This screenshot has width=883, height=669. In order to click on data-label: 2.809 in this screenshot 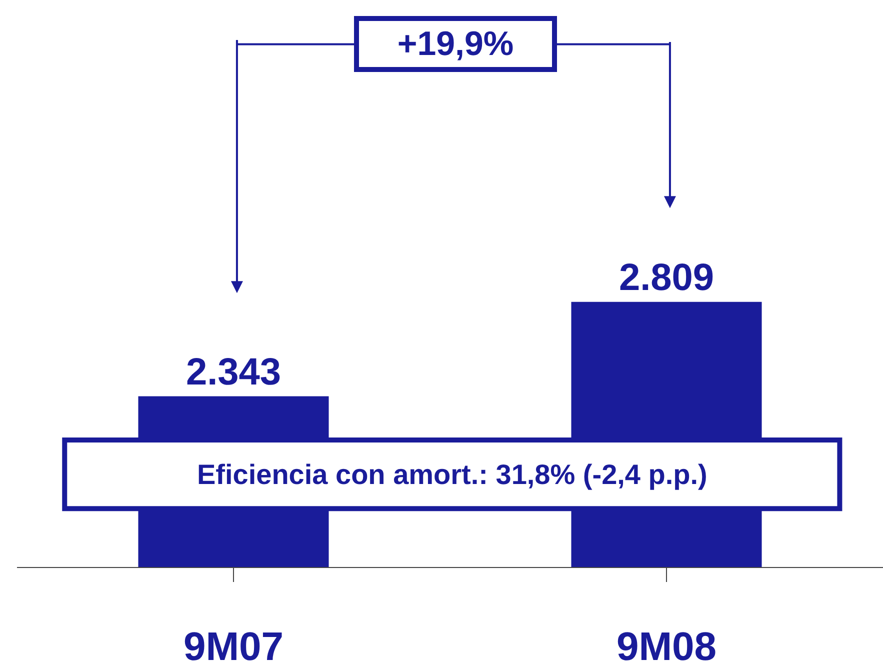, I will do `click(666, 277)`.